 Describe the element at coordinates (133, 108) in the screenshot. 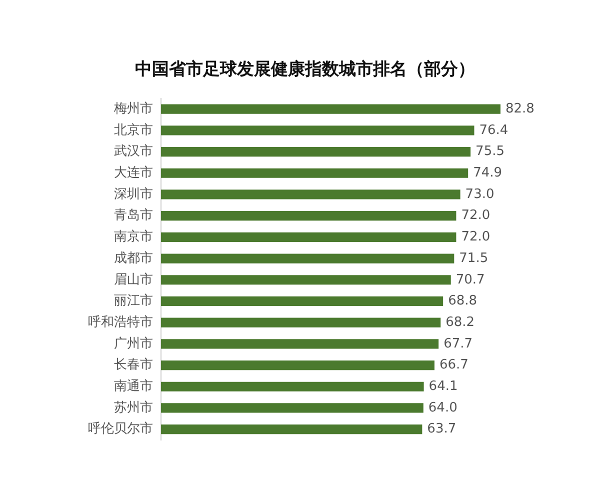

I see `y-tick-label: 梅州市` at that location.